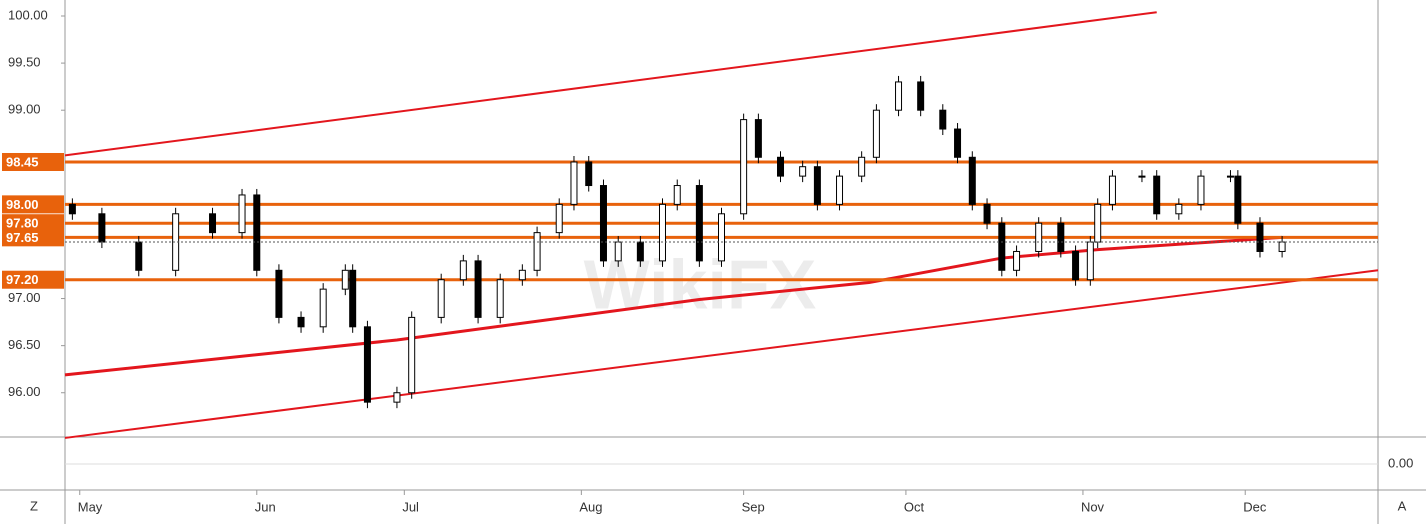  I want to click on x-tick-label: Sep, so click(753, 506).